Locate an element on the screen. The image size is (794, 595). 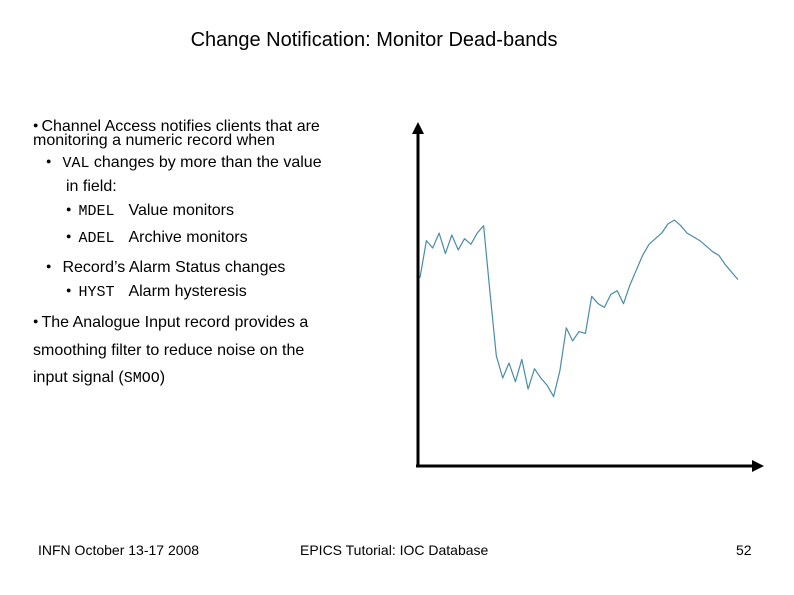
sub-bullet-item: ● VAL changes by more than the value is located at coordinates (184, 163).